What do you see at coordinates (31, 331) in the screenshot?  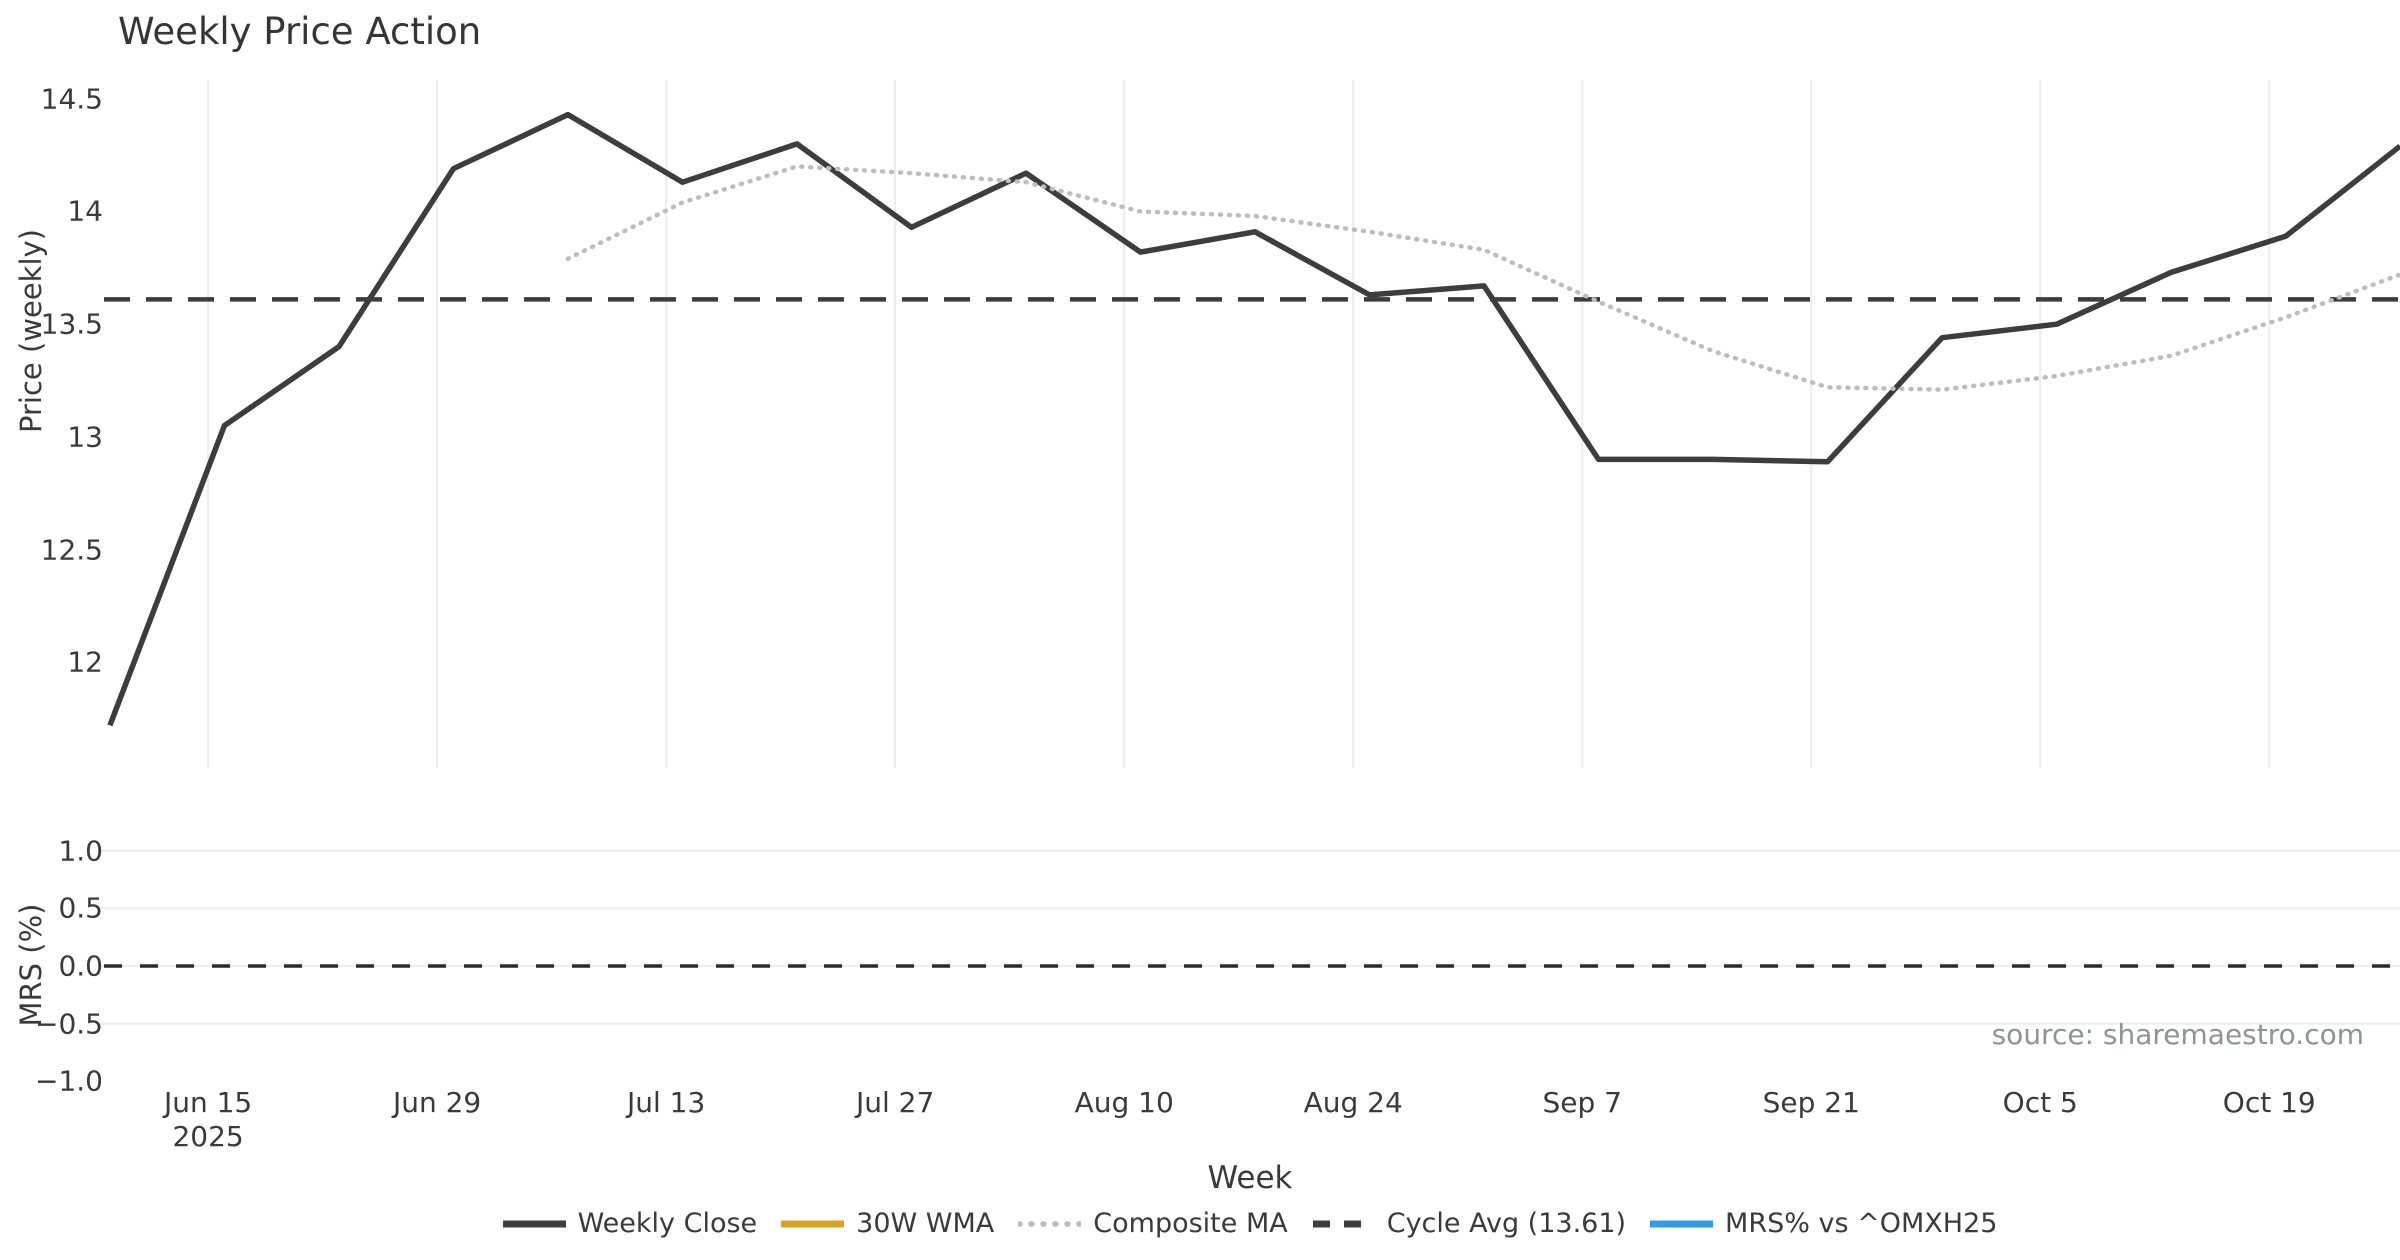 I see `price-axis-title: Price (weekly)` at bounding box center [31, 331].